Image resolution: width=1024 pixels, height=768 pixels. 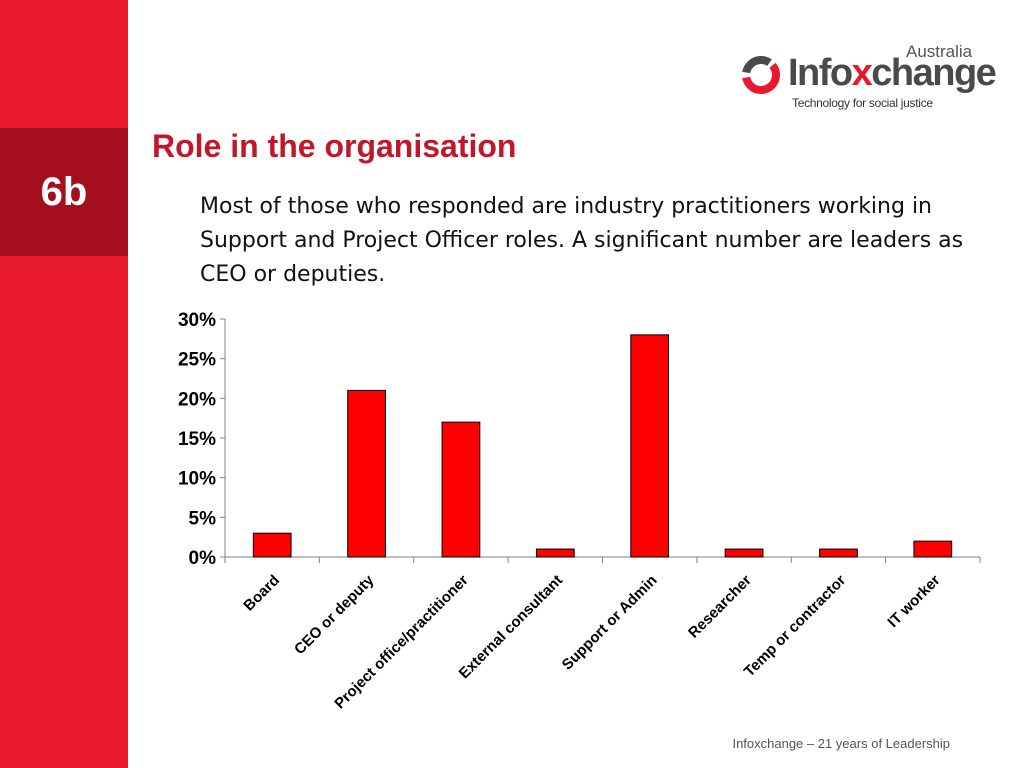 What do you see at coordinates (939, 51) in the screenshot?
I see `logo-country: Australia` at bounding box center [939, 51].